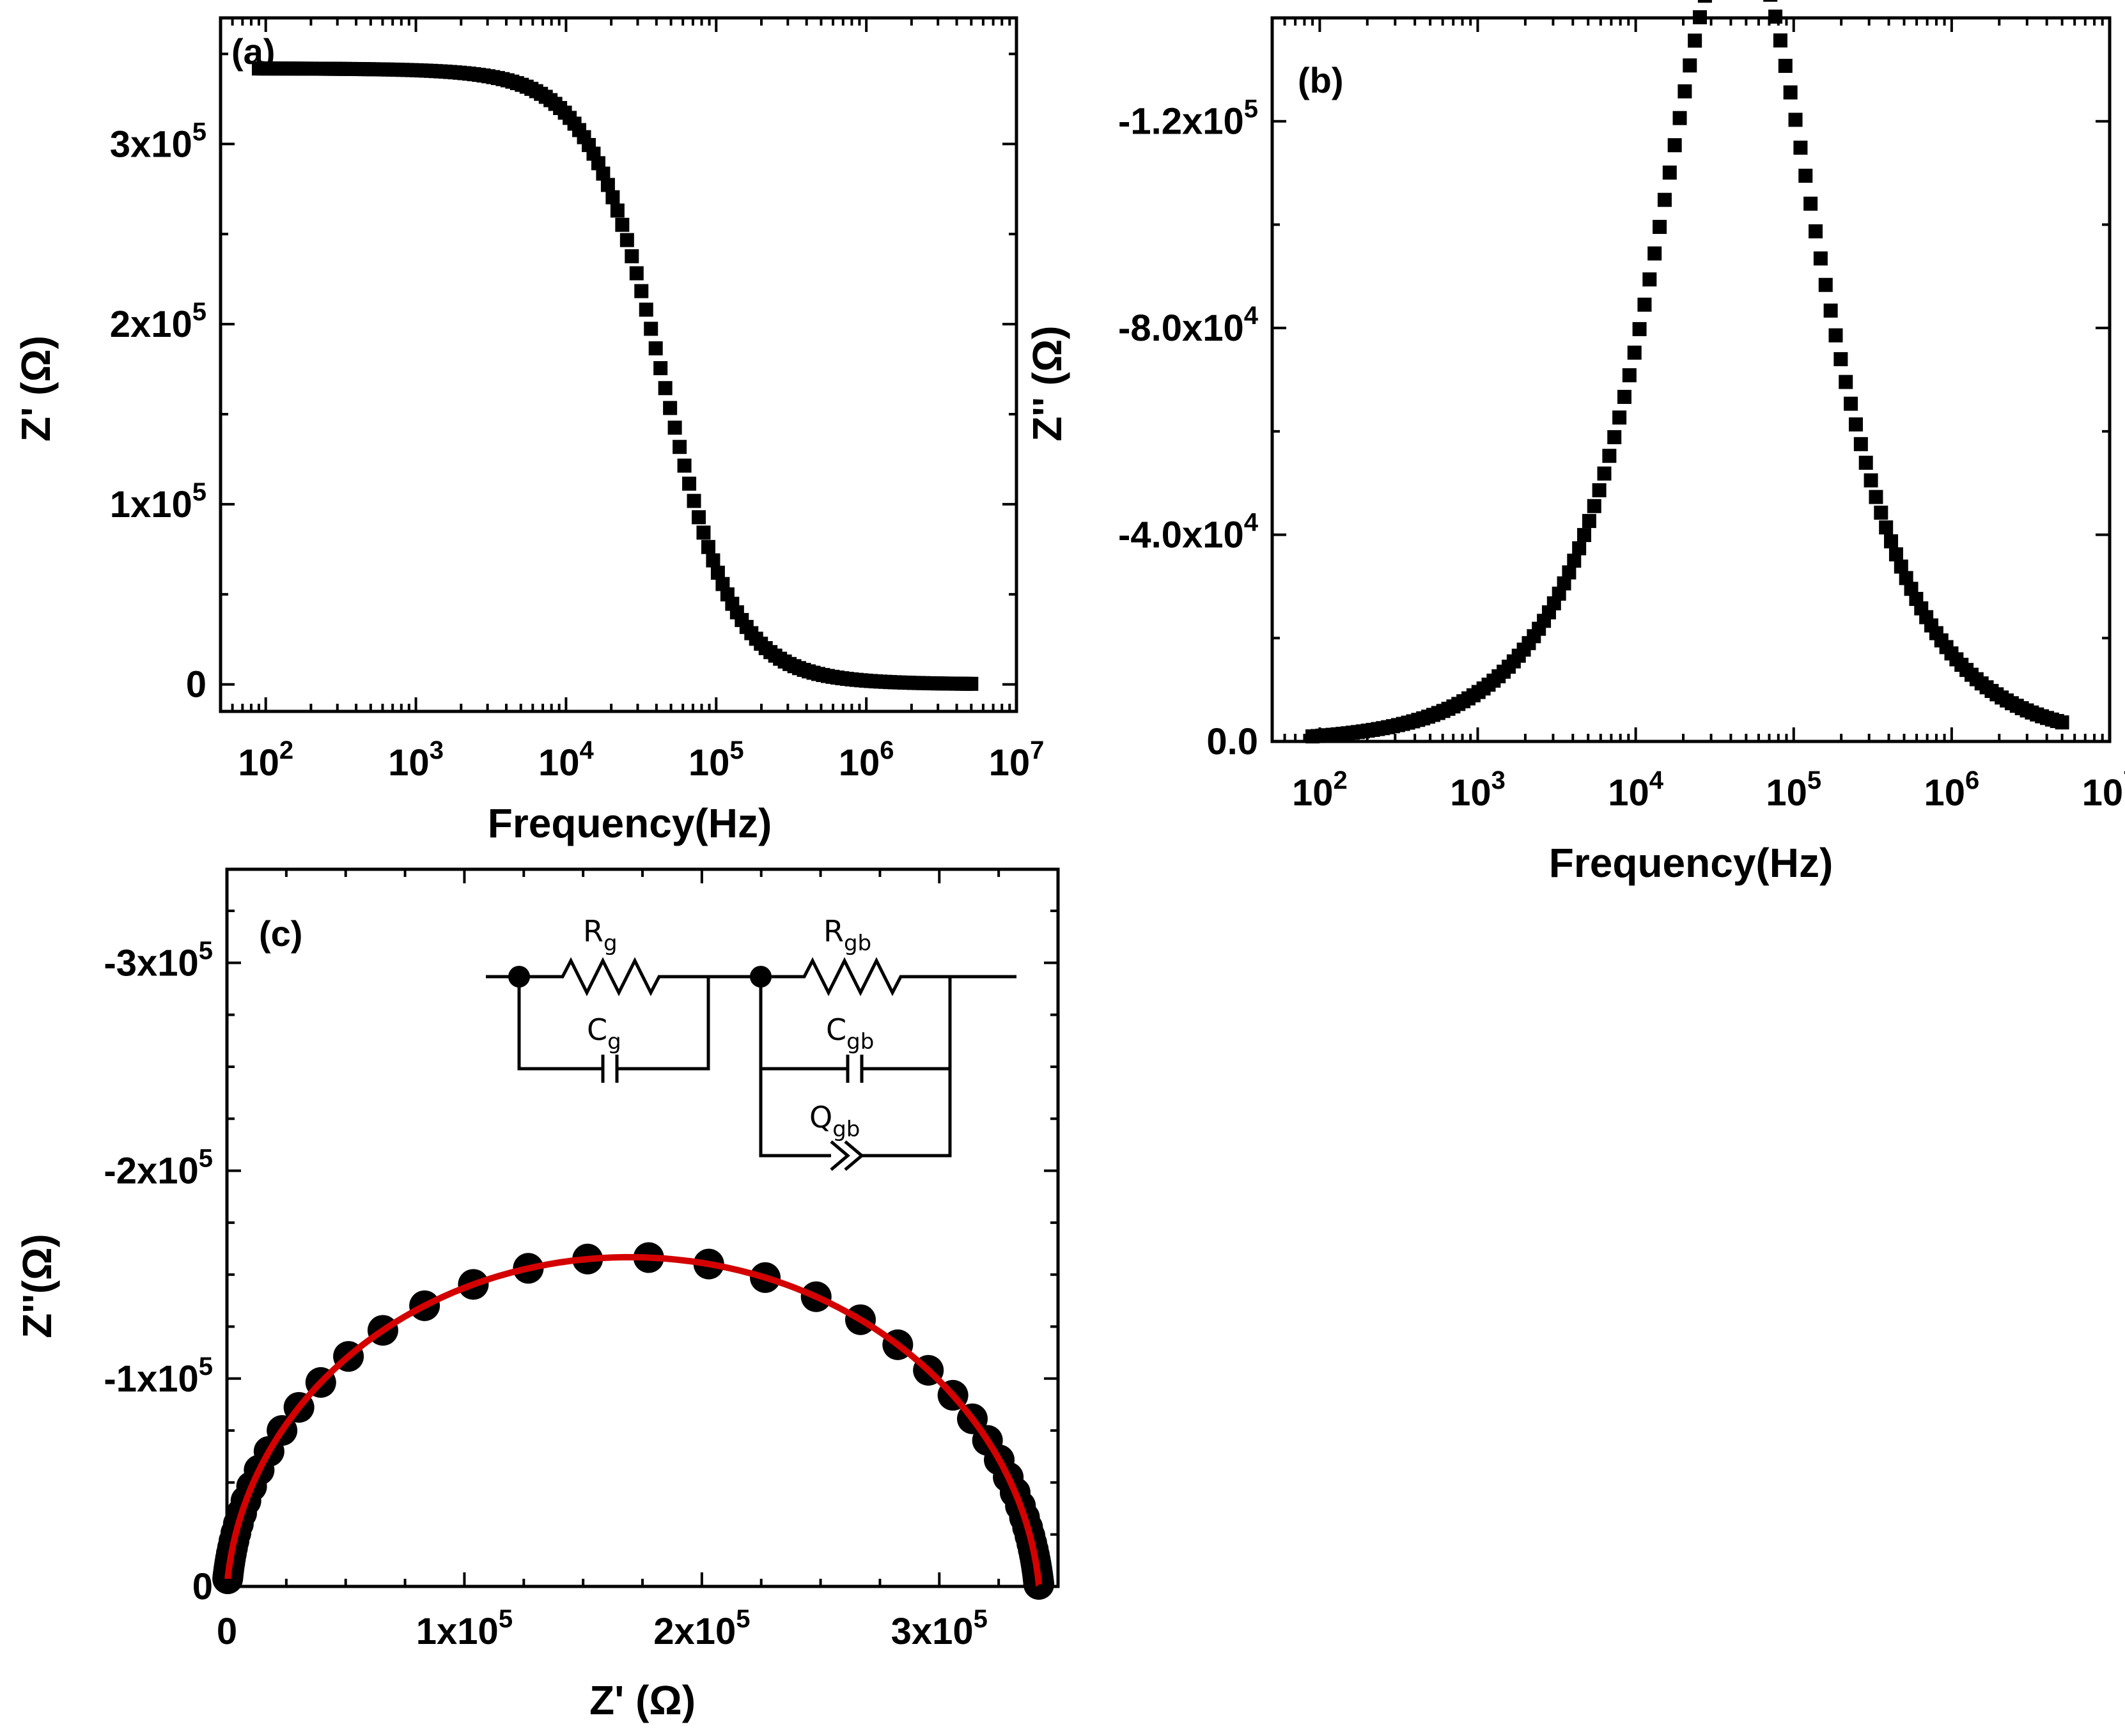  Describe the element at coordinates (702, 1628) in the screenshot. I see `x-tick-label: 2x10⁵` at that location.